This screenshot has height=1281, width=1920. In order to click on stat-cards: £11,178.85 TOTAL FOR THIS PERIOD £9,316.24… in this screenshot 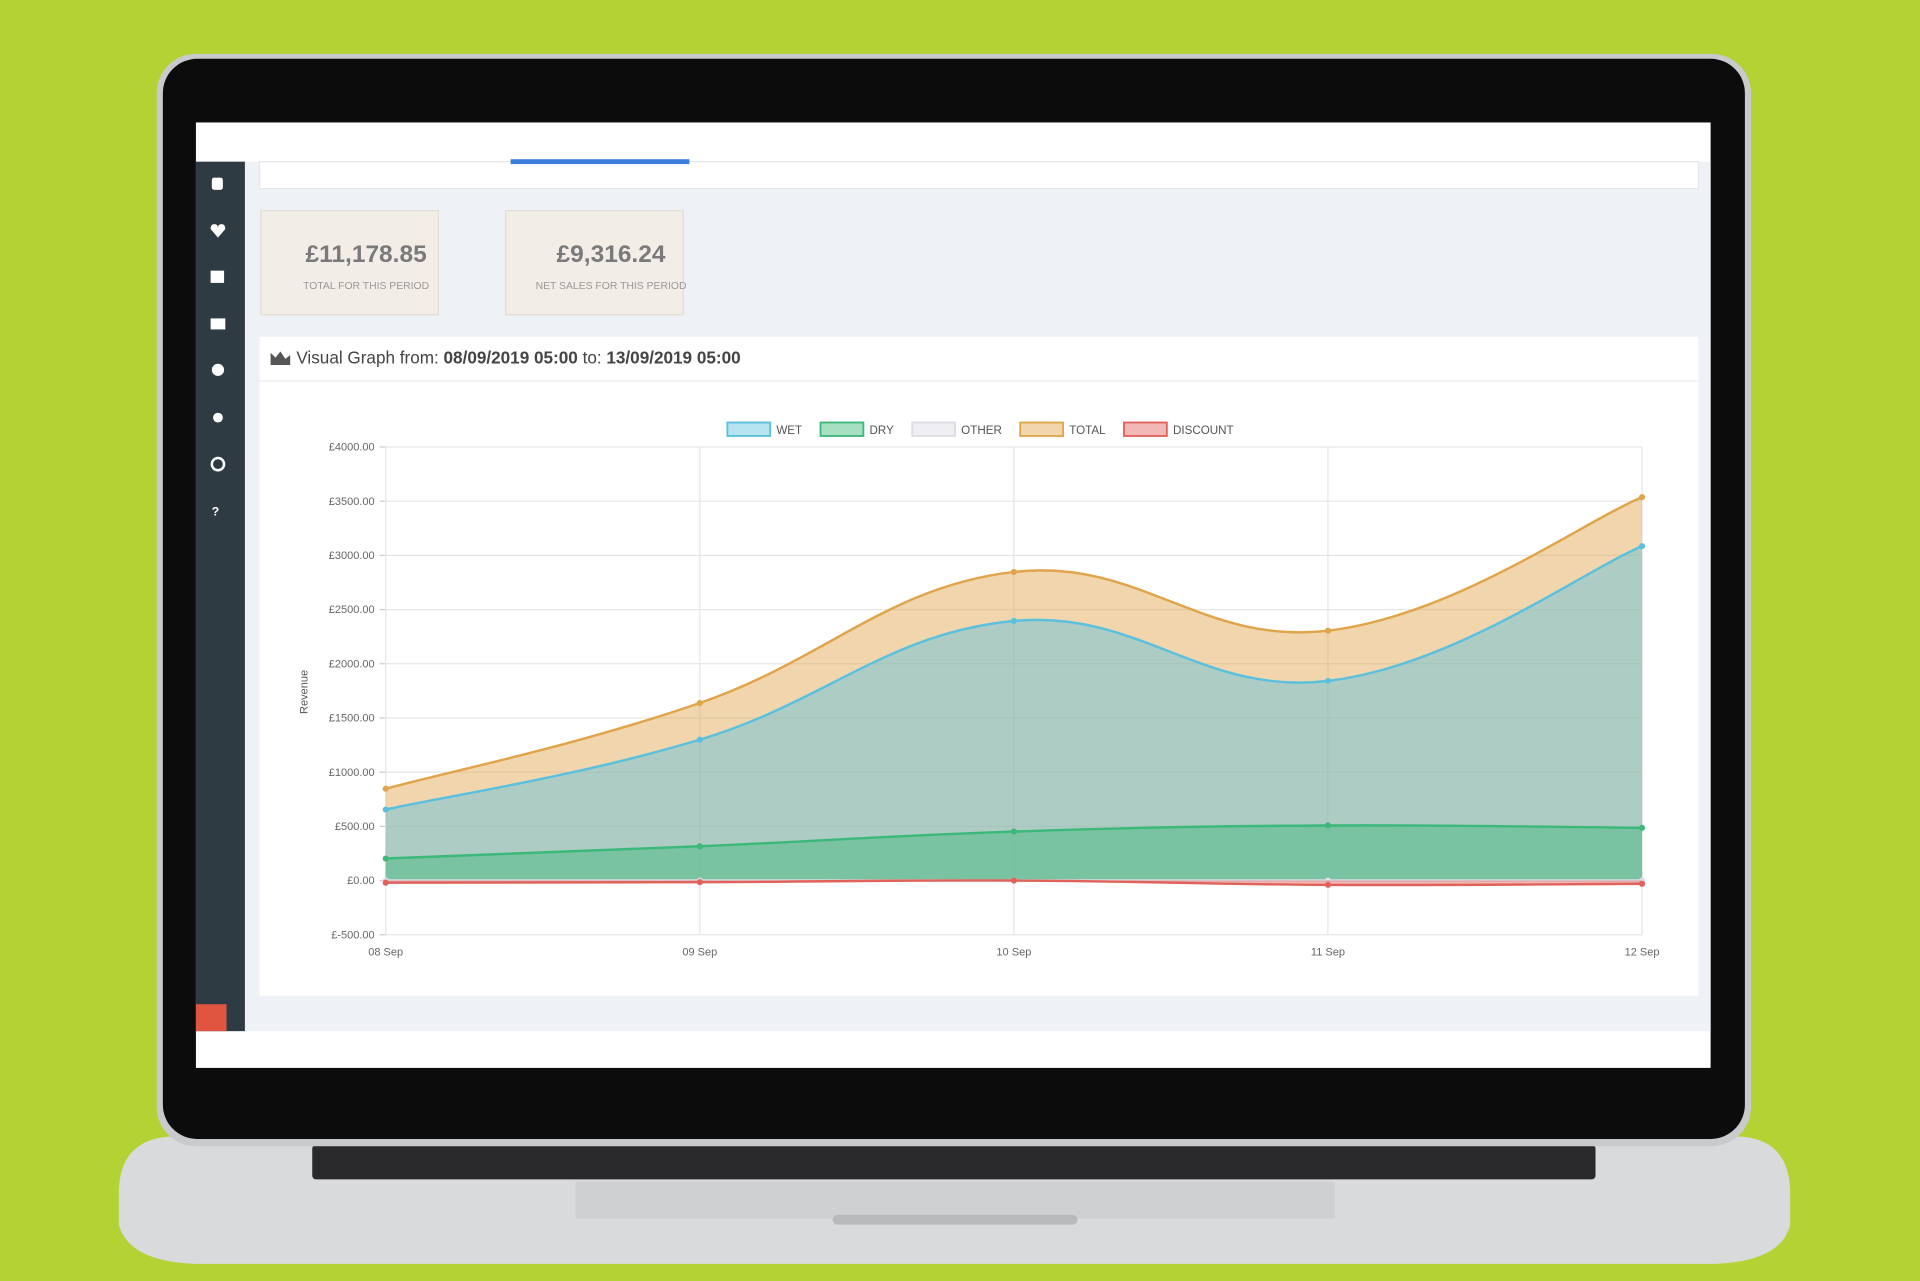, I will do `click(473, 263)`.